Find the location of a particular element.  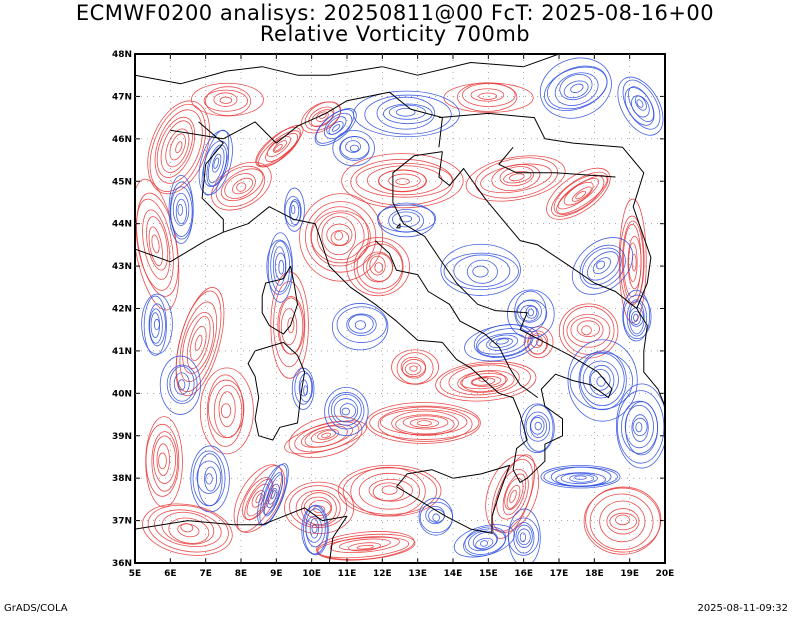

lat-tick-label: 39N is located at coordinates (122, 437).